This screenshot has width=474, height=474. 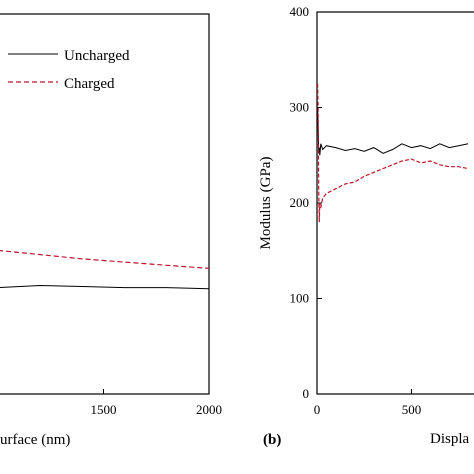 What do you see at coordinates (450, 439) in the screenshot?
I see `panel-b-x-axis-label: Displa` at bounding box center [450, 439].